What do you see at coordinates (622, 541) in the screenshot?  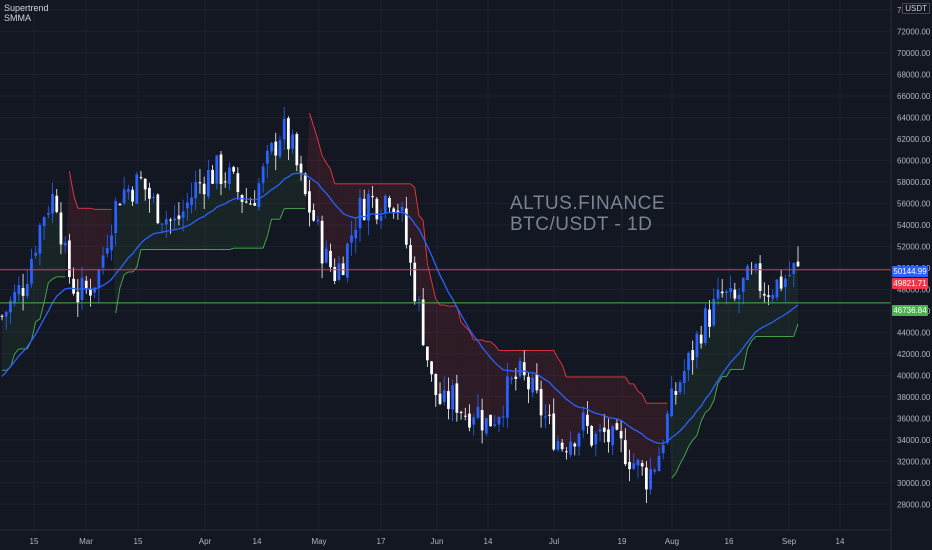 I see `time-tick-label: 19` at bounding box center [622, 541].